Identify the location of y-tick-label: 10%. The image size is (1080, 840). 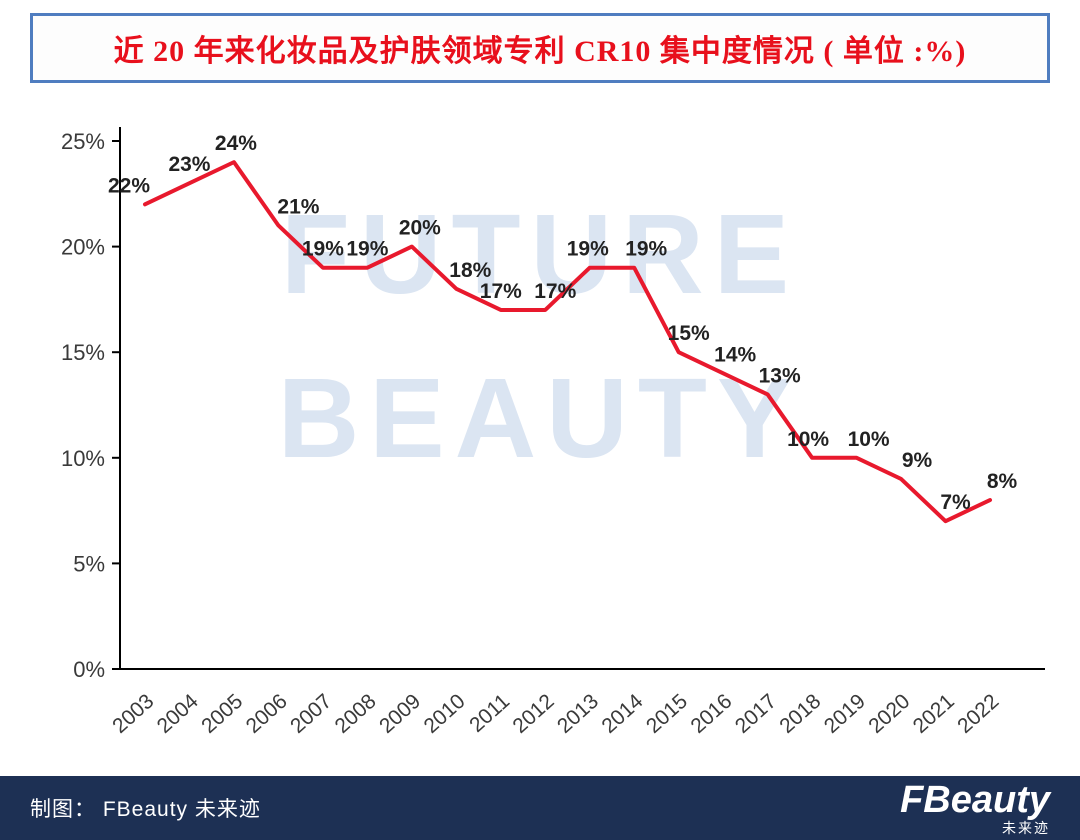
(83, 458).